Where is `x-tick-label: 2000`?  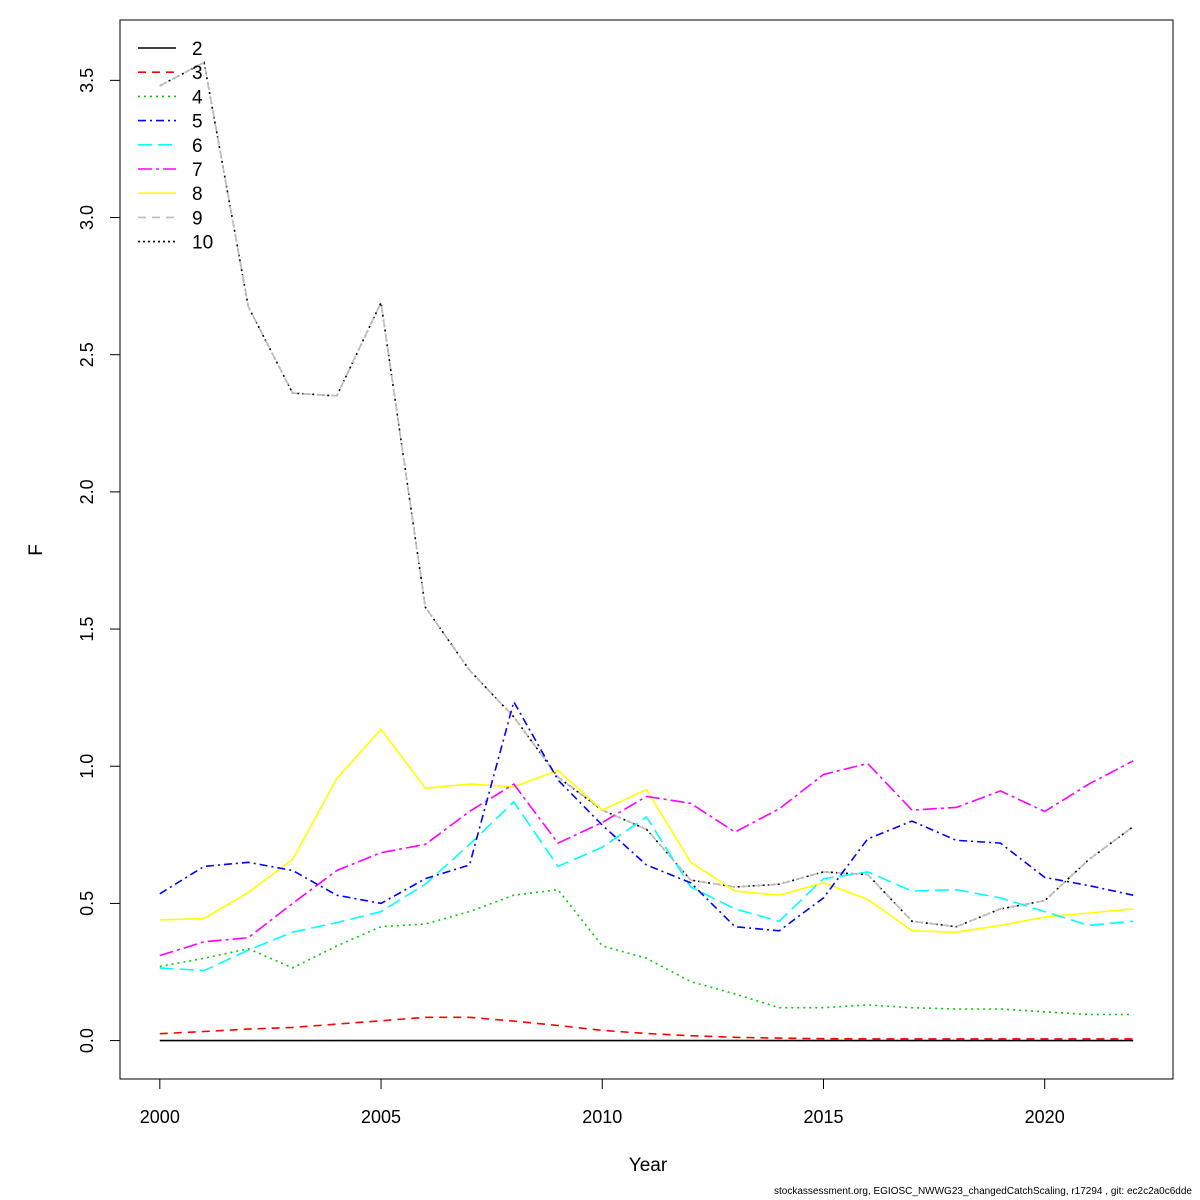
x-tick-label: 2000 is located at coordinates (160, 1117).